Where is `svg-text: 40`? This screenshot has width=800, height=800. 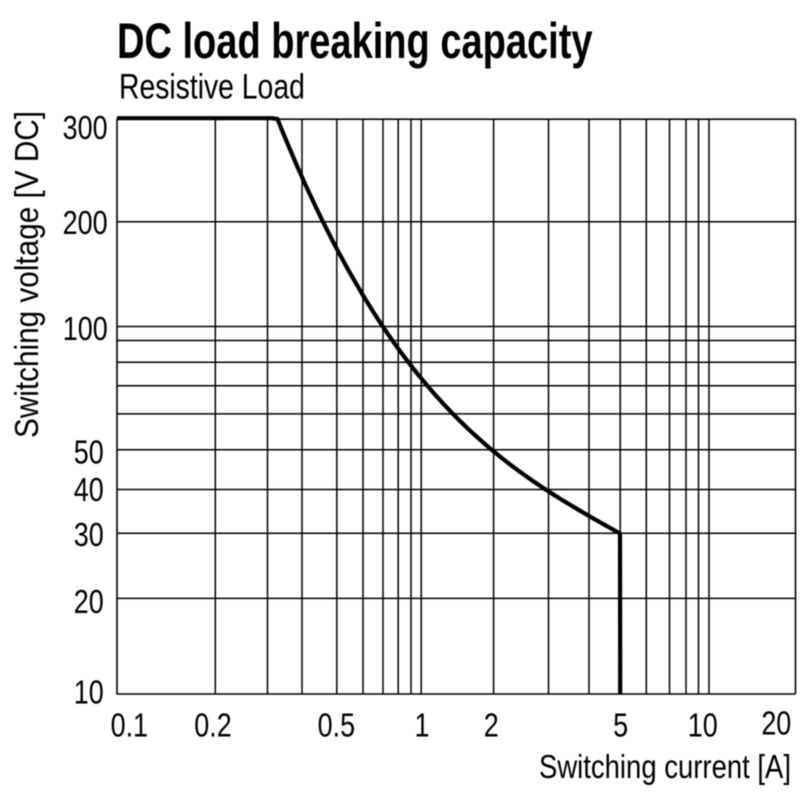
svg-text: 40 is located at coordinates (89, 491).